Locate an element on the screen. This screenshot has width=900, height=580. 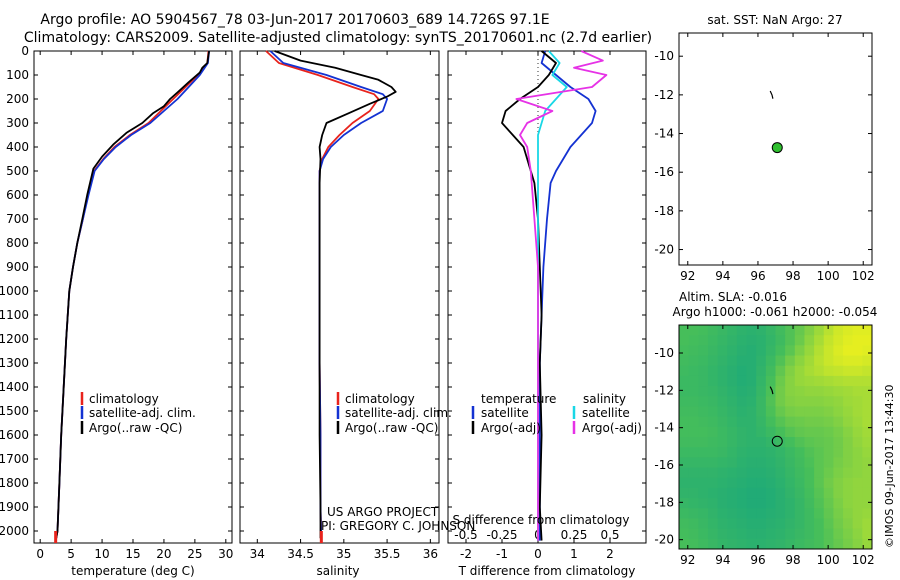
float-track is located at coordinates (771, 94).